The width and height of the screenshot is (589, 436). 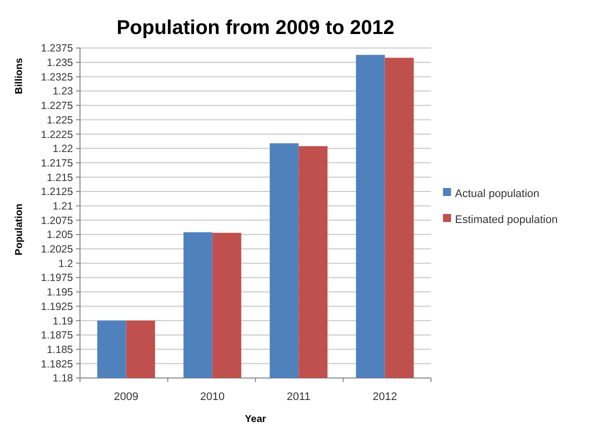 What do you see at coordinates (57, 48) in the screenshot?
I see `y-tick-label: 1.2375` at bounding box center [57, 48].